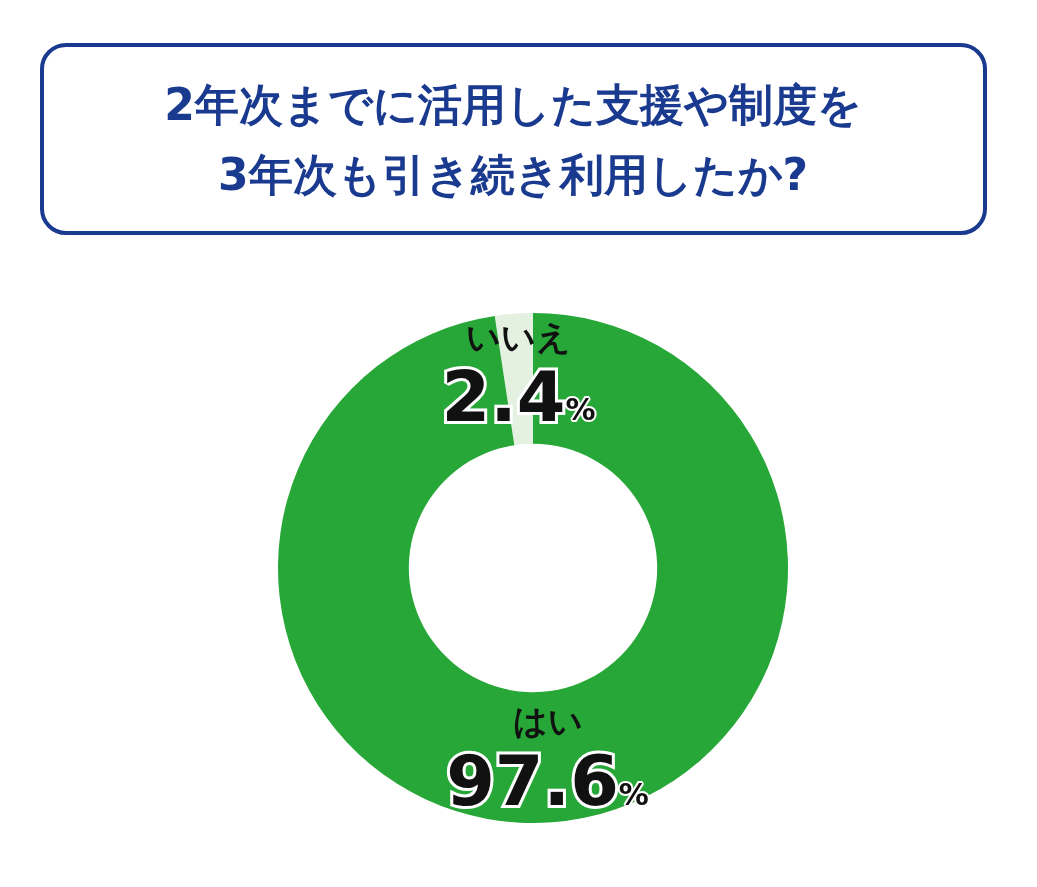  What do you see at coordinates (547, 781) in the screenshot?
I see `data-label: 97.6%` at bounding box center [547, 781].